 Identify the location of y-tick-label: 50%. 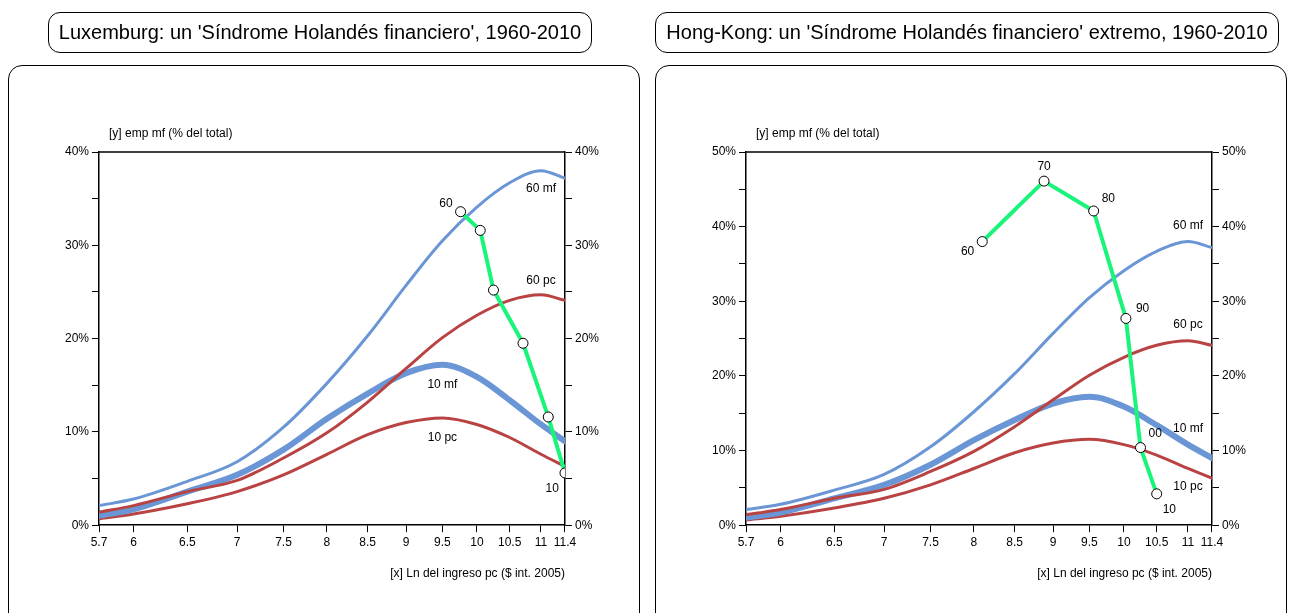
(724, 151).